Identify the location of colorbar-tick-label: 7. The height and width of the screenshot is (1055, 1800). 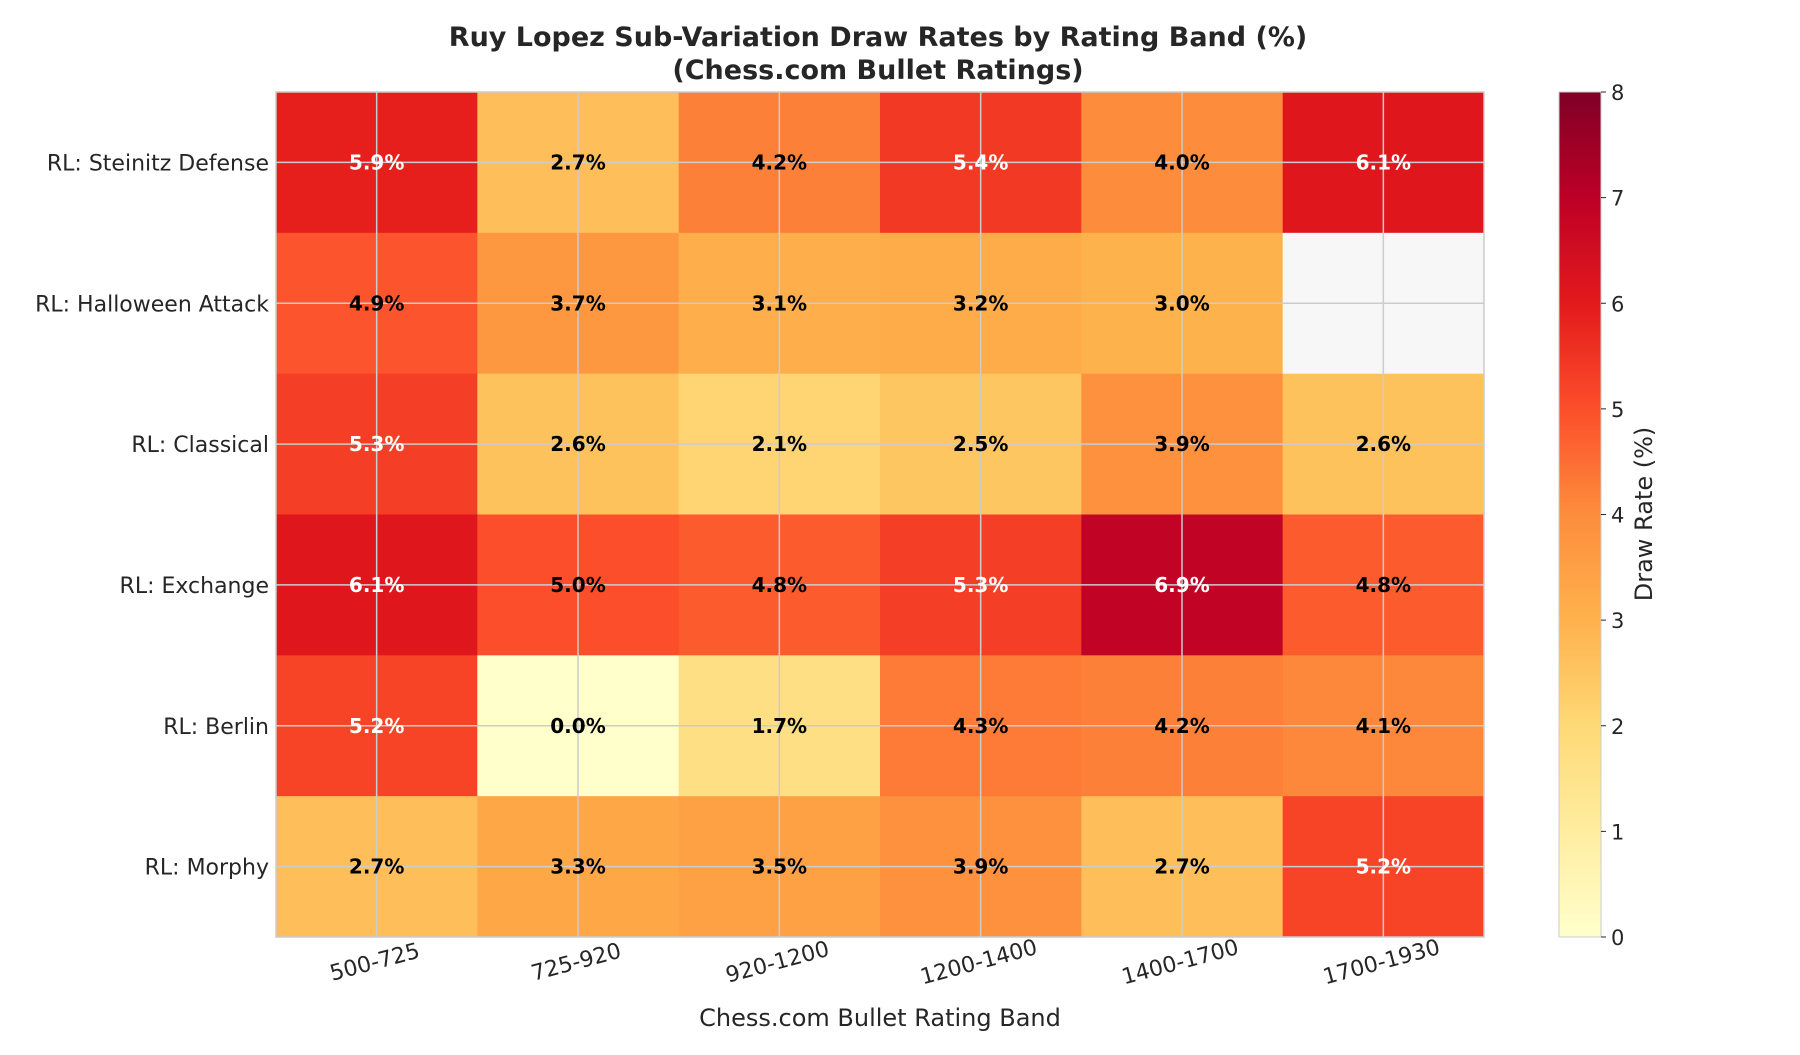
(1617, 199).